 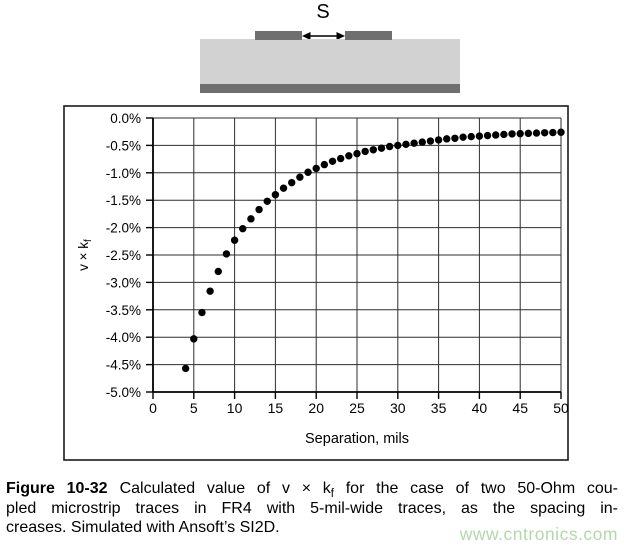 I want to click on x-tick-label: 50, so click(x=561, y=408).